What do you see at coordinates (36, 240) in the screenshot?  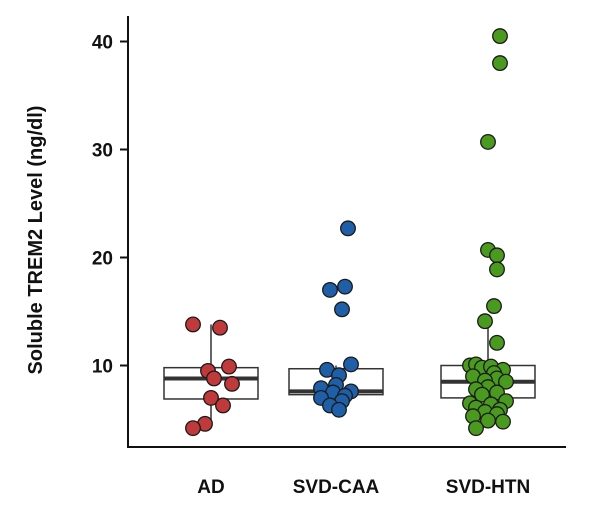 I see `y-axis-title: Soluble TREM2 Level (ng/dl)` at bounding box center [36, 240].